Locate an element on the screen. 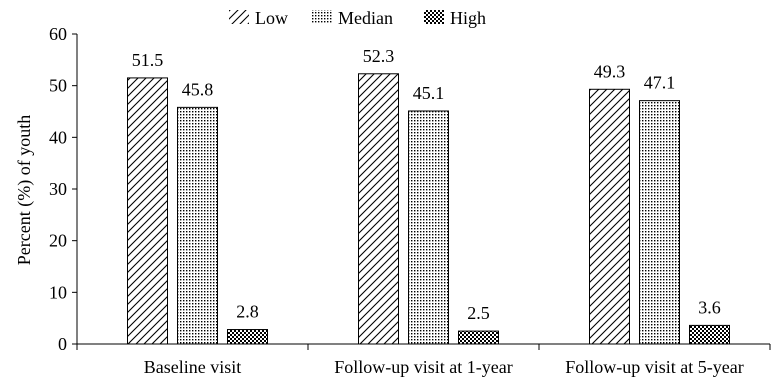 This screenshot has height=389, width=781. legend: Low Median High is located at coordinates (357, 18).